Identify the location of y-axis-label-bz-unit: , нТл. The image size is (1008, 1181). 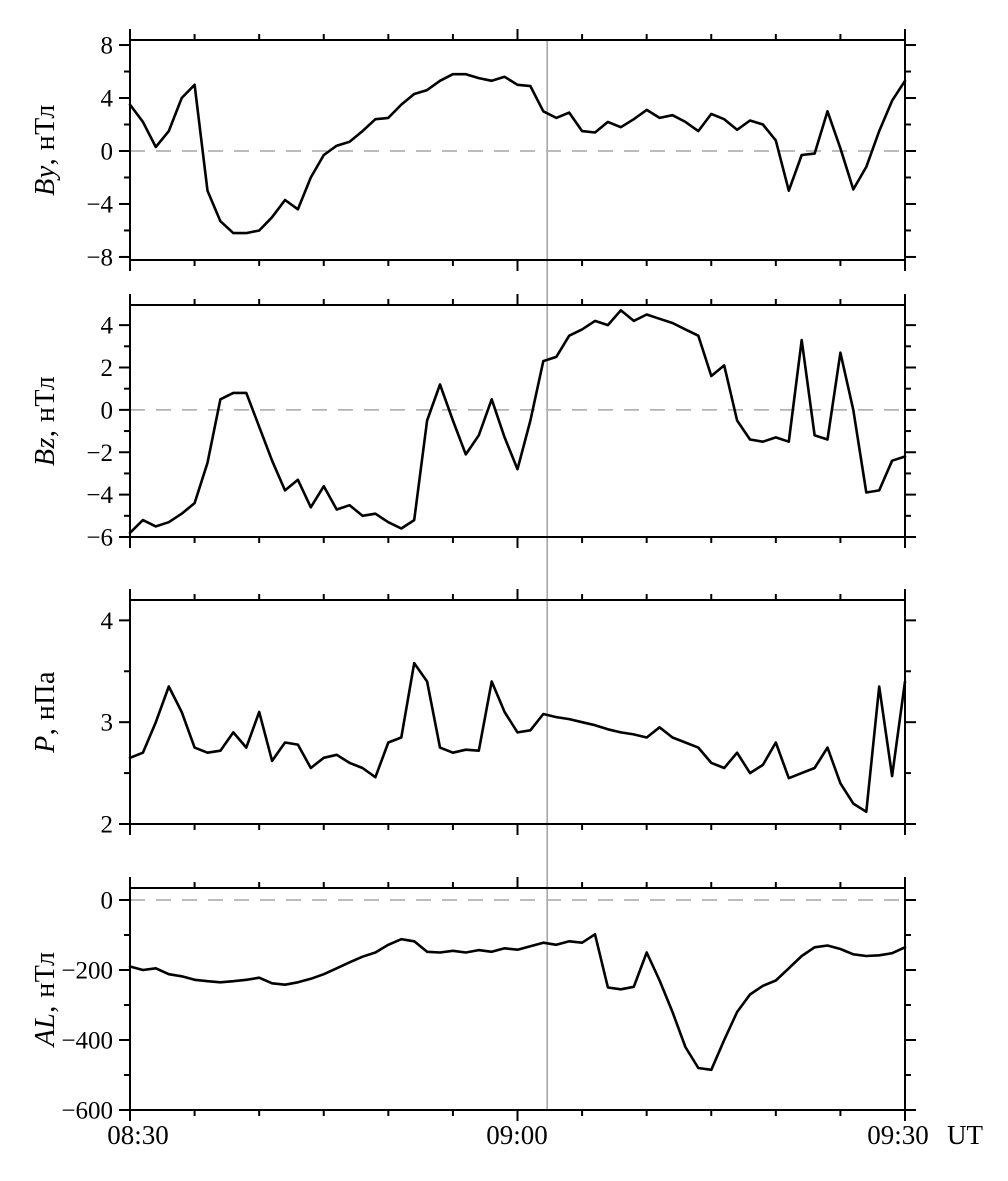
(45, 406).